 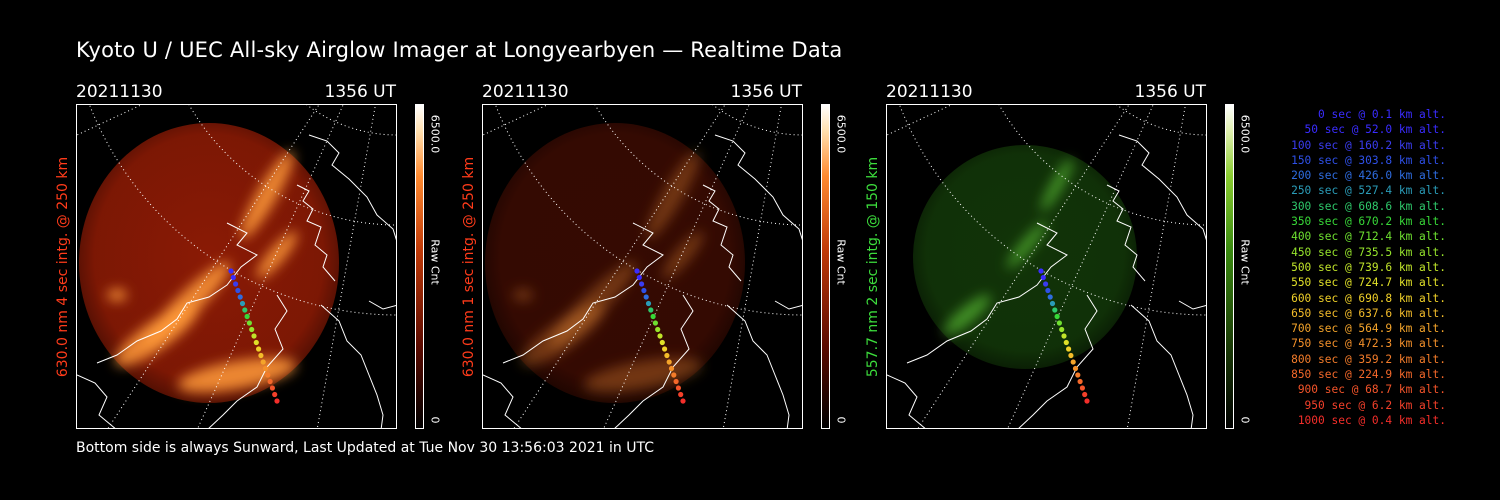 I want to click on legend-entry: 300 sec @ 608.6 km alt., so click(x=1368, y=206).